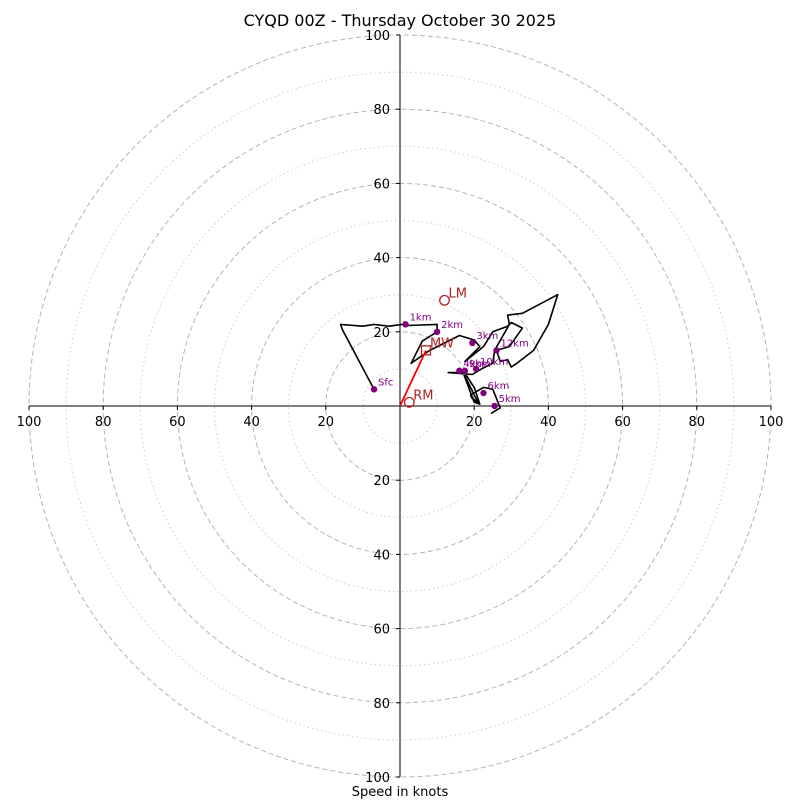 This screenshot has height=800, width=800. I want to click on hodograph-line, so click(449, 354).